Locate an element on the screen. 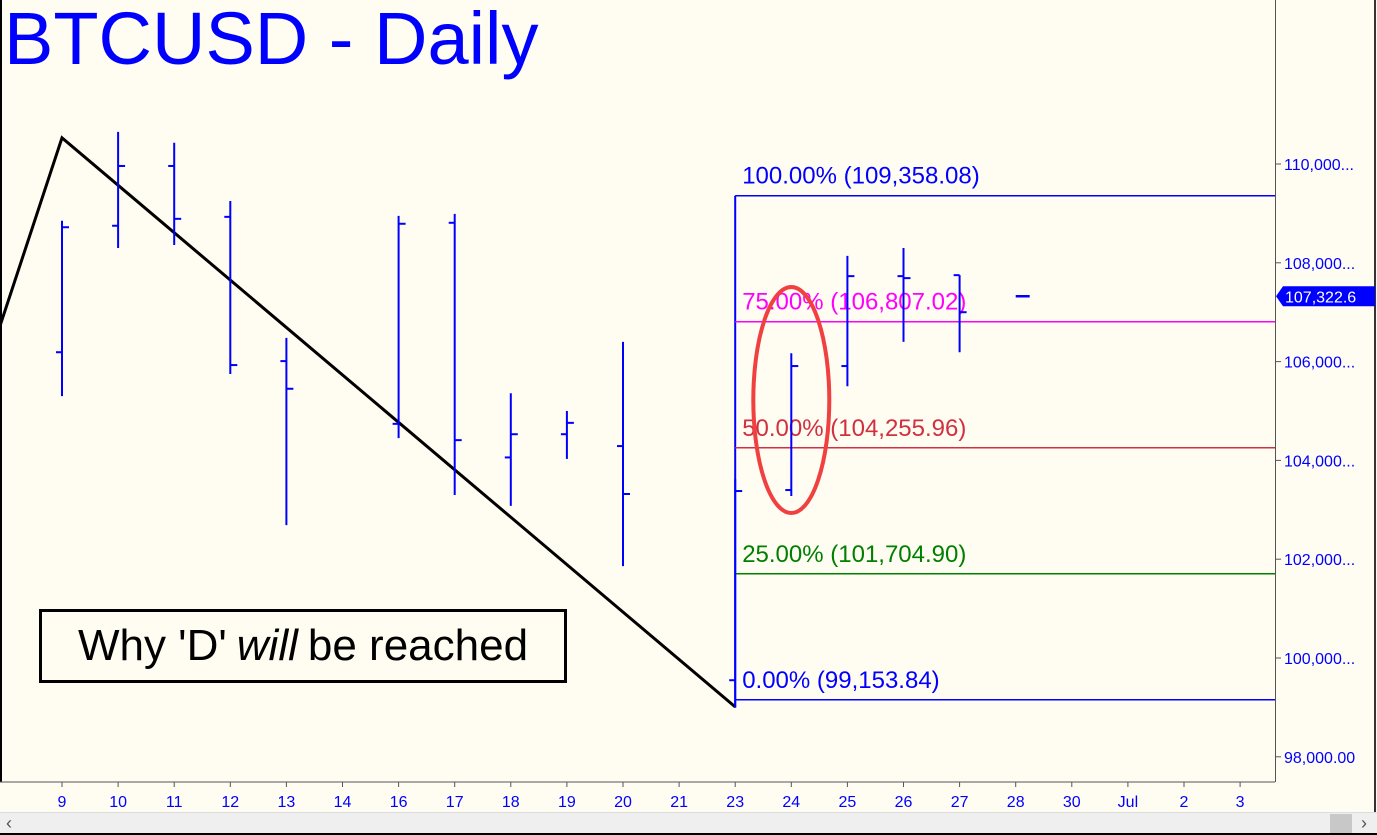 The width and height of the screenshot is (1377, 835). x-tick-label: 12 is located at coordinates (230, 802).